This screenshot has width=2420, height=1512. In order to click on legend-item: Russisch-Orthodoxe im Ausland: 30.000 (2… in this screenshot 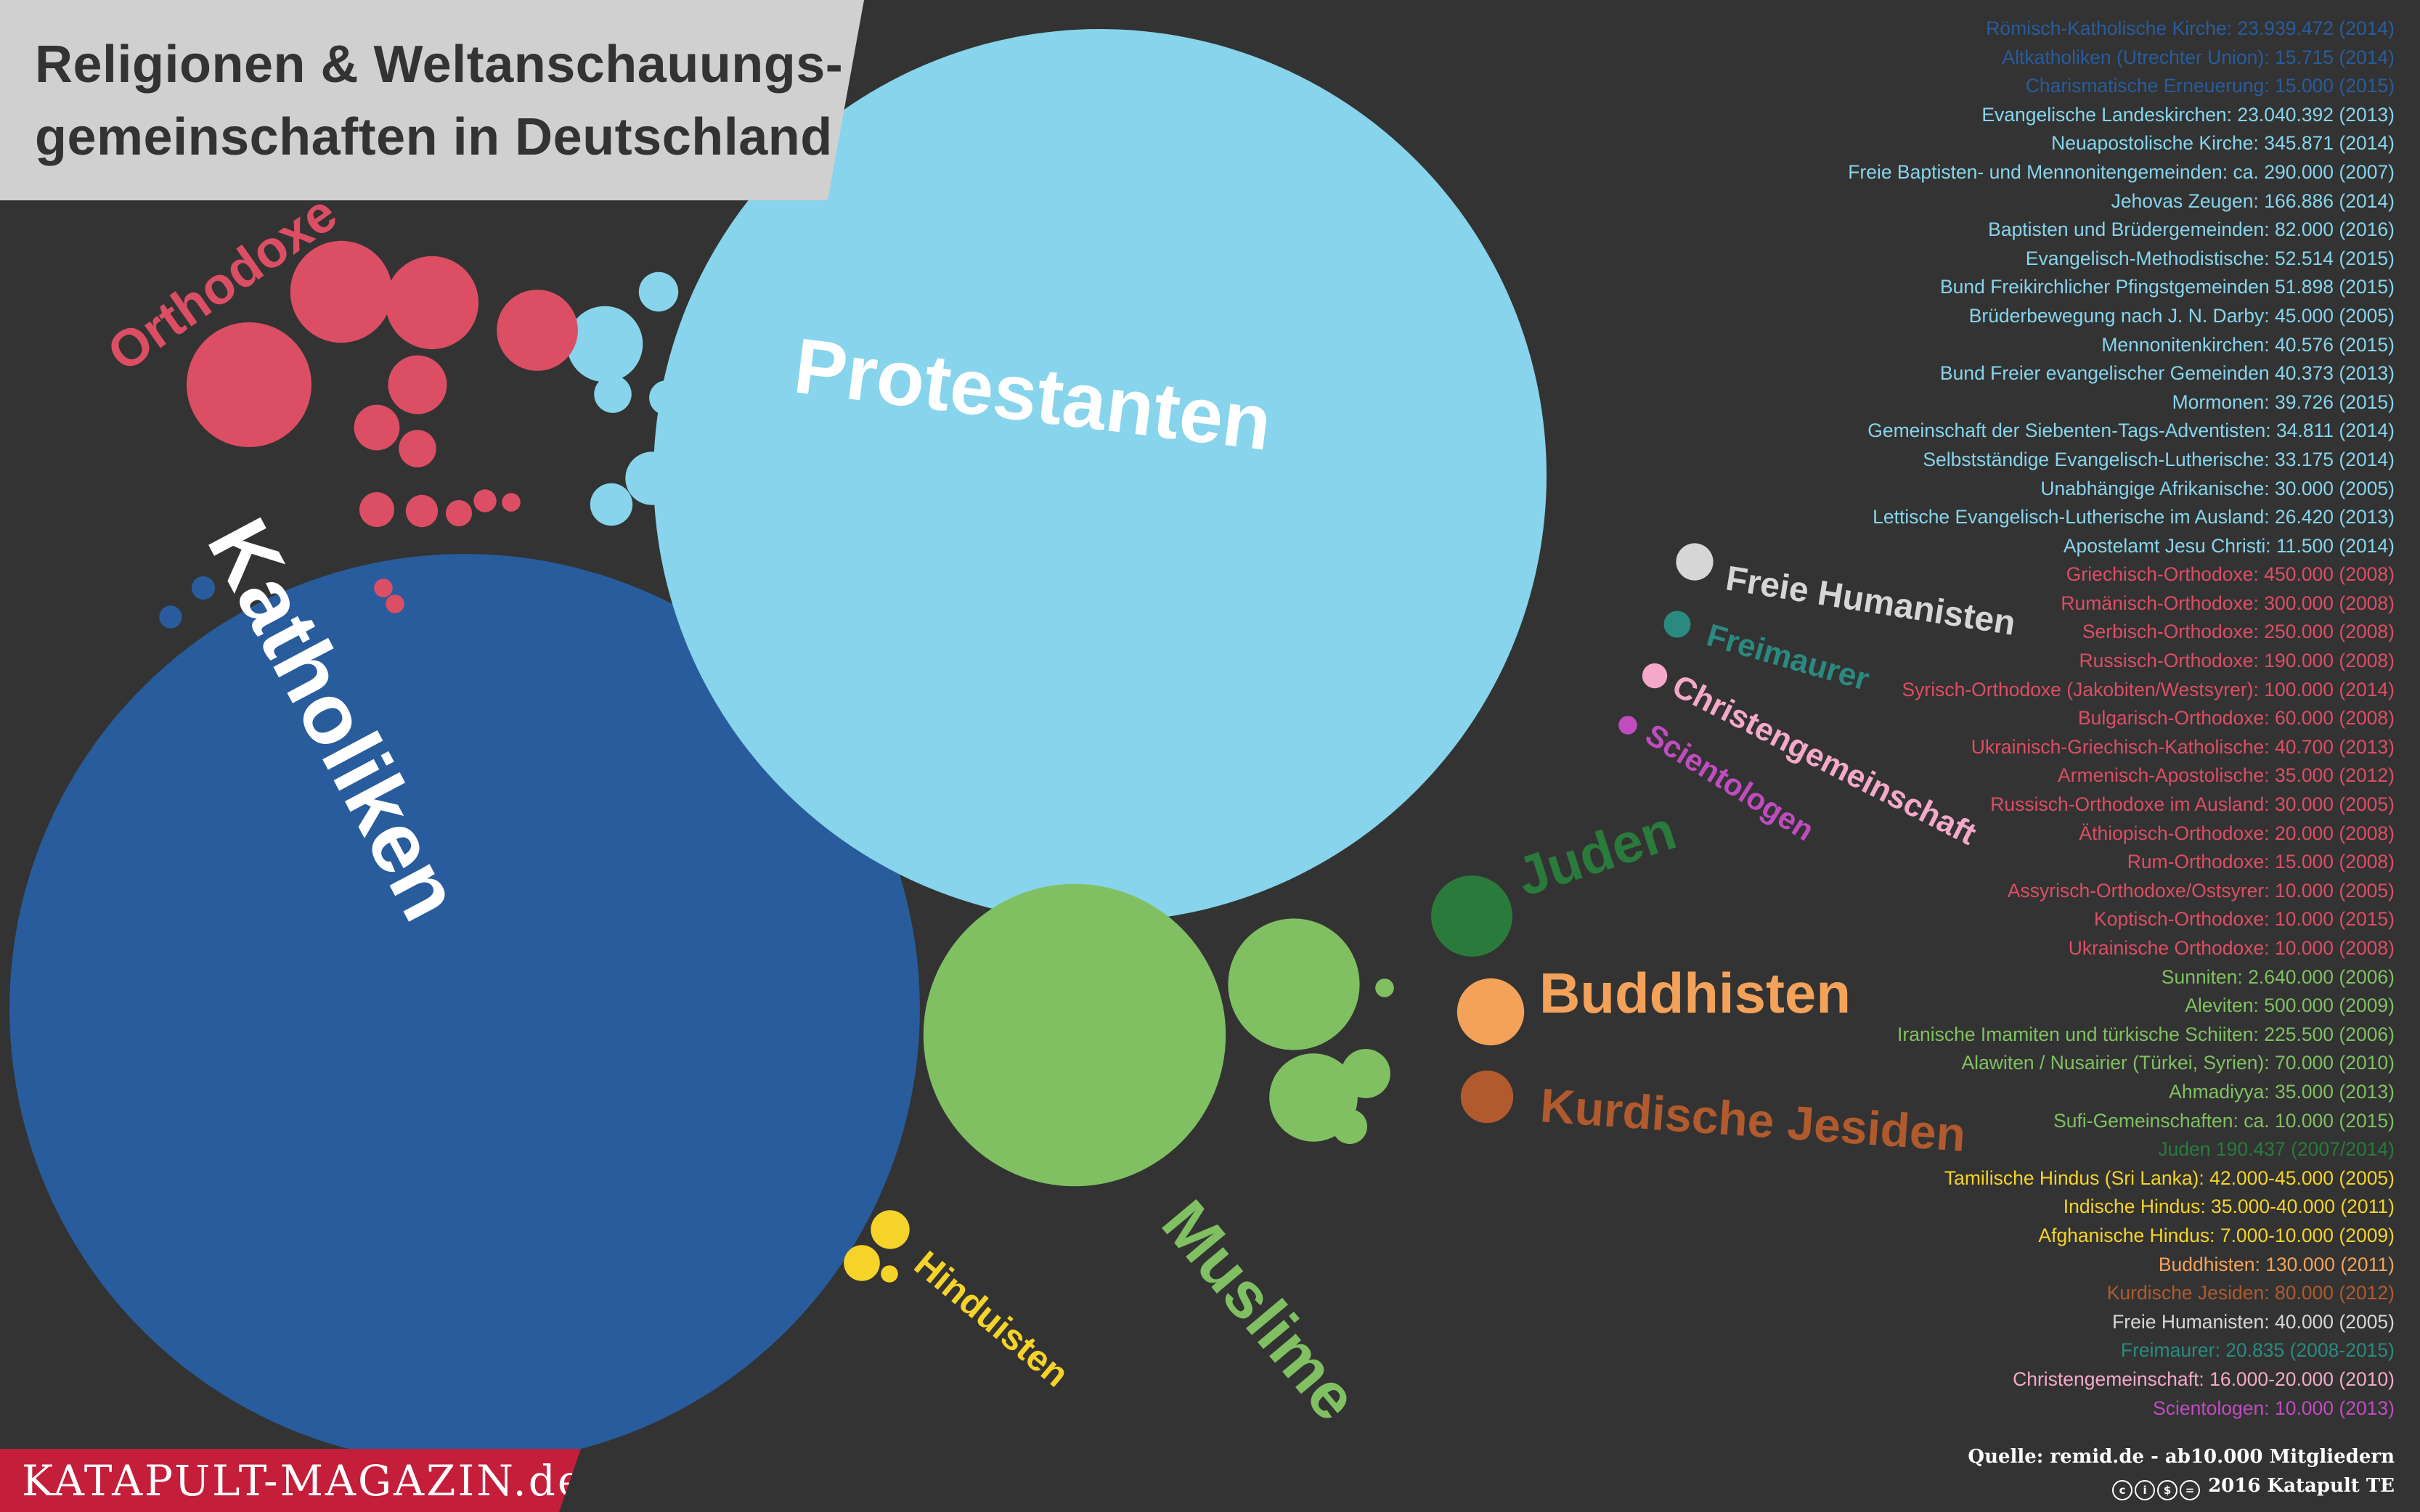, I will do `click(2192, 804)`.